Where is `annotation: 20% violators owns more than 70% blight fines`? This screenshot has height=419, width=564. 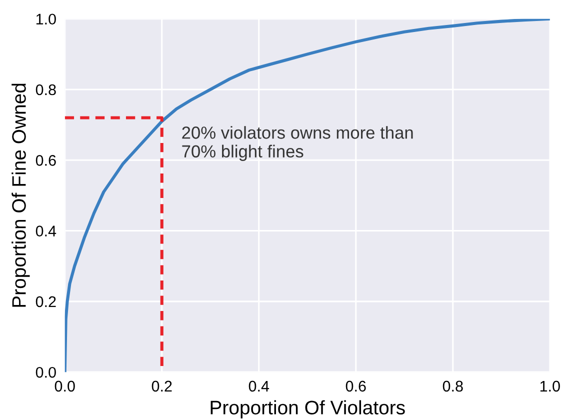 annotation: 20% violators owns more than 70% blight fines is located at coordinates (297, 143).